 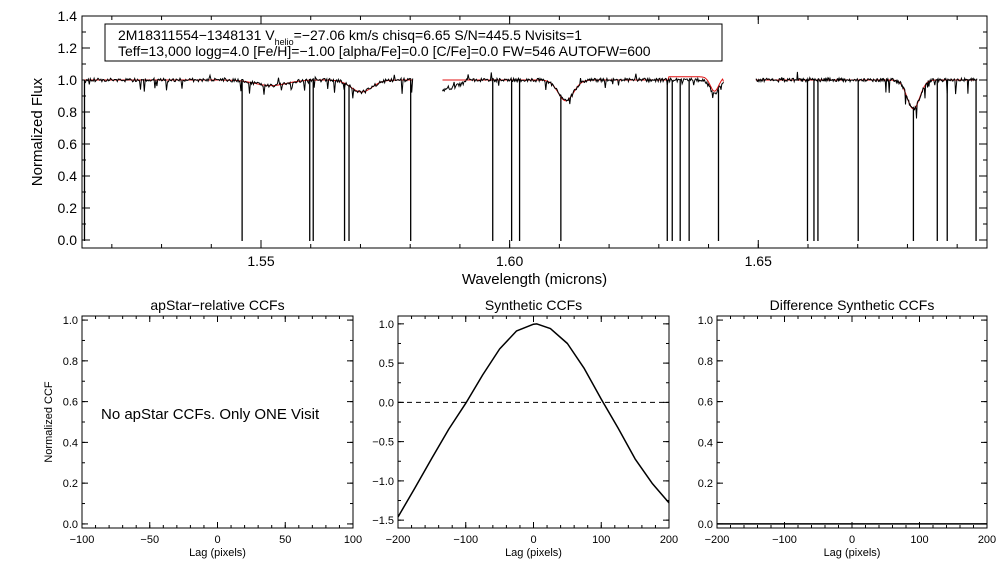 I want to click on y-tick-label: 1.4, so click(x=68, y=16).